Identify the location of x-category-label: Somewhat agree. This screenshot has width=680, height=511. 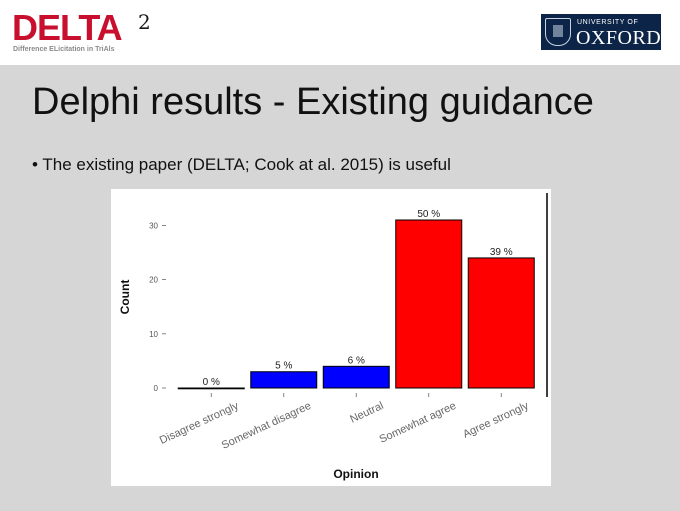
(418, 423).